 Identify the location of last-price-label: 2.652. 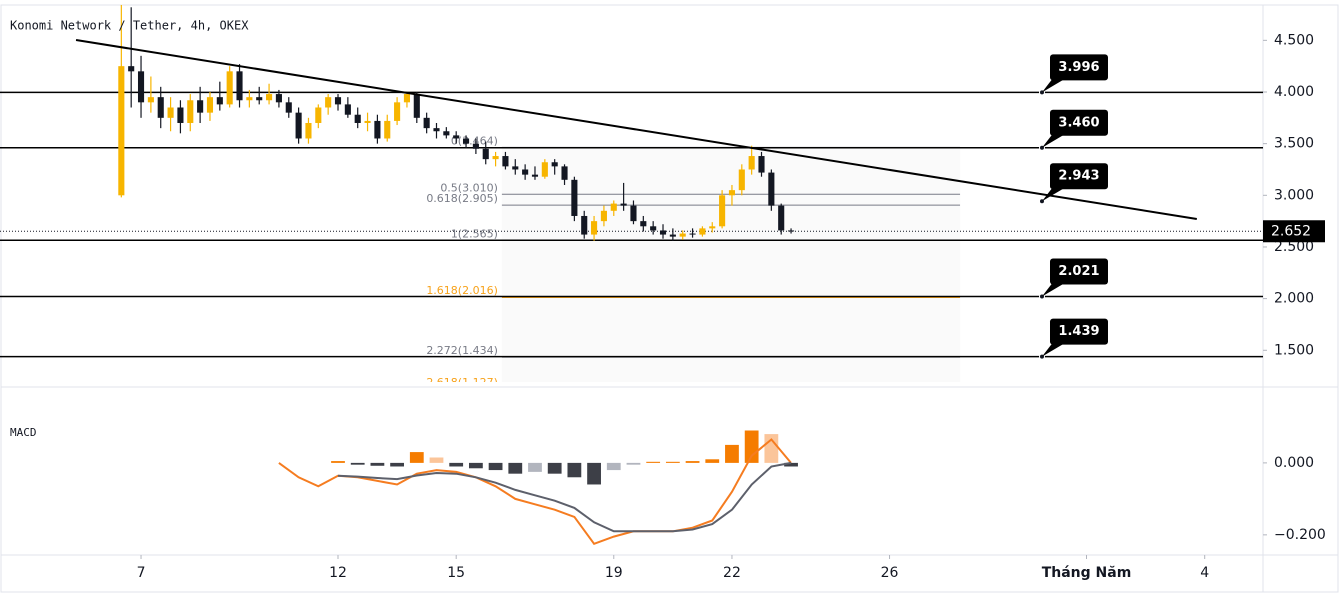
(1291, 231).